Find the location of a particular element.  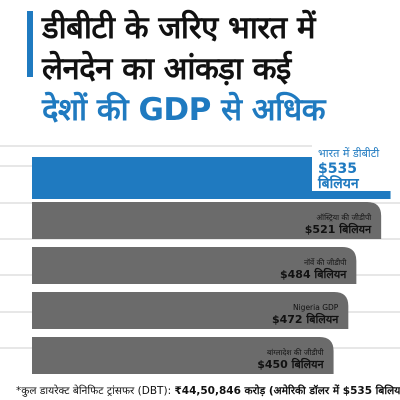

footnote-prefix: *कुल डायरेक्ट बेनिफिट ट्रांसफर (DBT): is located at coordinates (95, 391).